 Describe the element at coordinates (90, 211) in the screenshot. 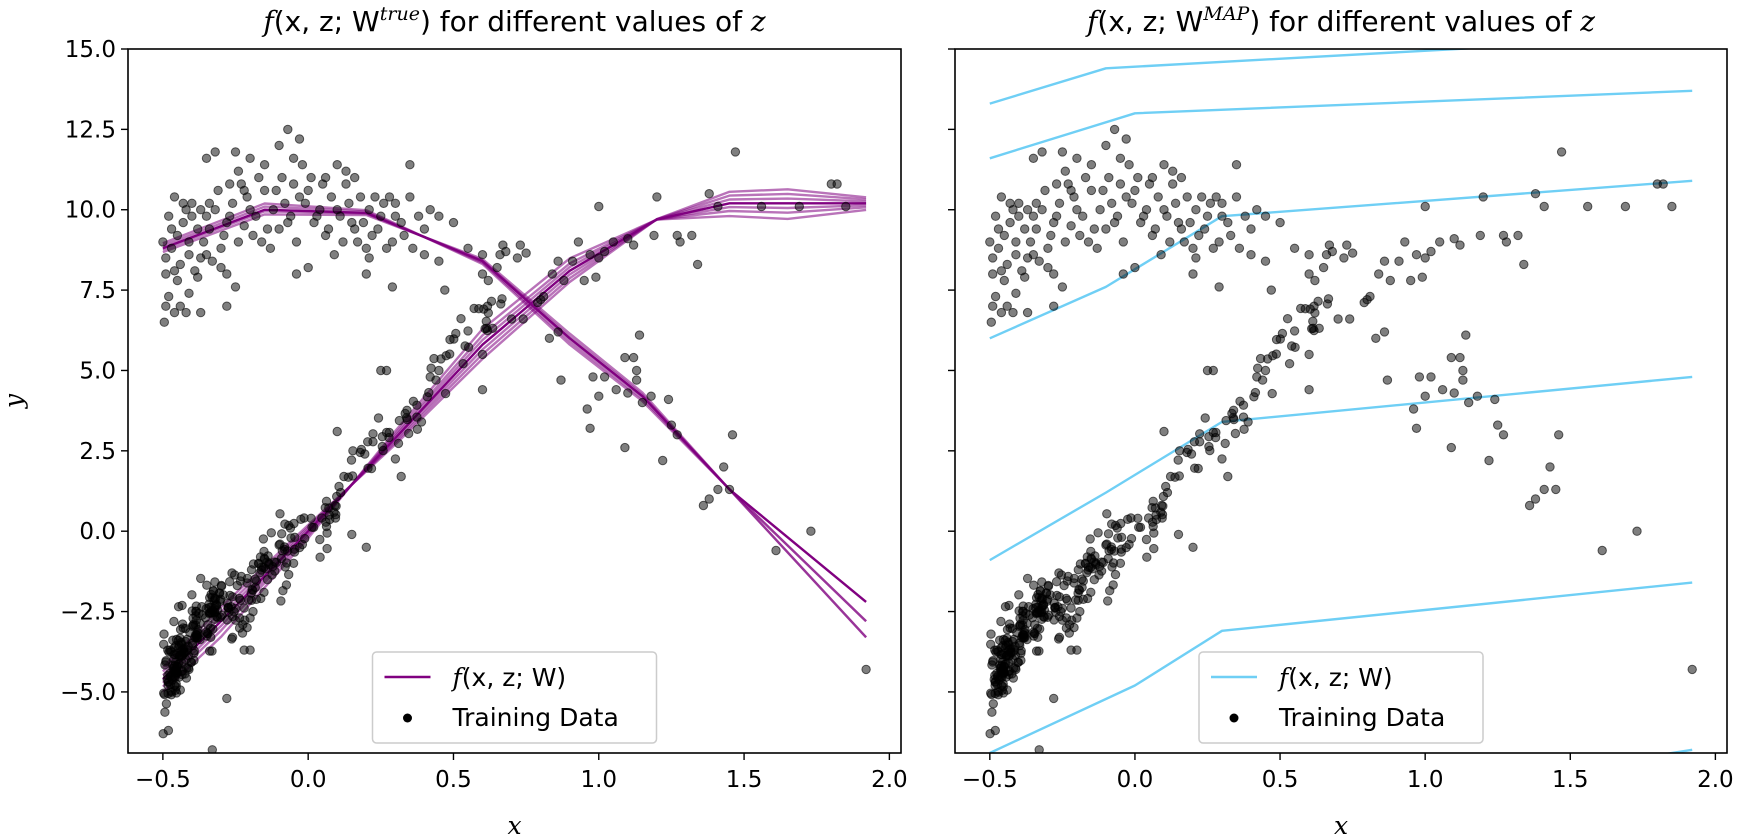

I see `left-y-tick-label: 10.0` at that location.